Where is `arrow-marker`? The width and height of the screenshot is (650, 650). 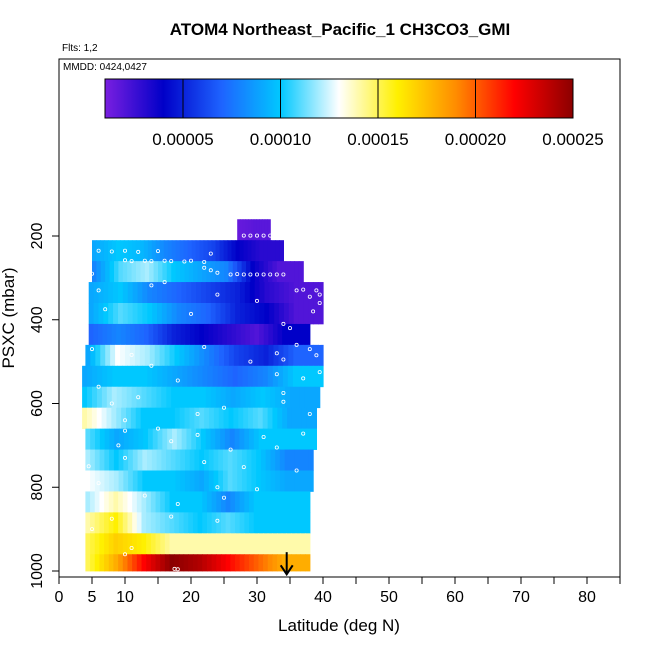
arrow-marker is located at coordinates (286, 564).